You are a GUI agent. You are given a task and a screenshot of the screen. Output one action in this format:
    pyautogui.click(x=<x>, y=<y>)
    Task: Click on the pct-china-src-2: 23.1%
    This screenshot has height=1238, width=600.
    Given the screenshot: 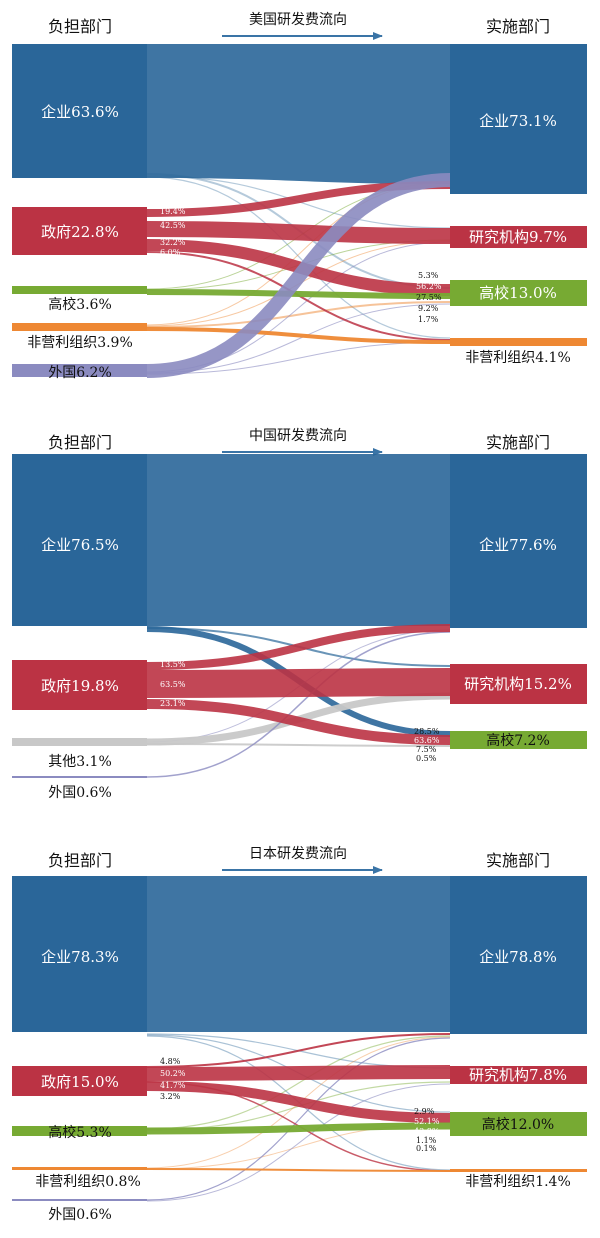 What is the action you would take?
    pyautogui.click(x=173, y=703)
    